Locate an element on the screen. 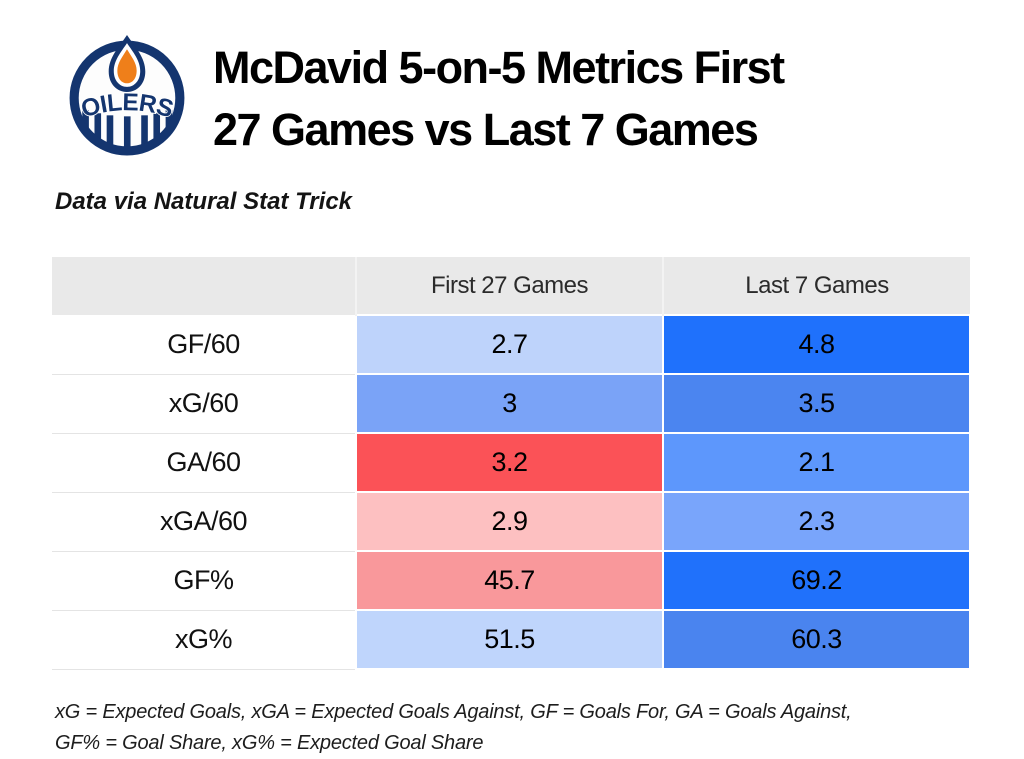 This screenshot has height=759, width=1024. metric-label: xG% is located at coordinates (204, 640).